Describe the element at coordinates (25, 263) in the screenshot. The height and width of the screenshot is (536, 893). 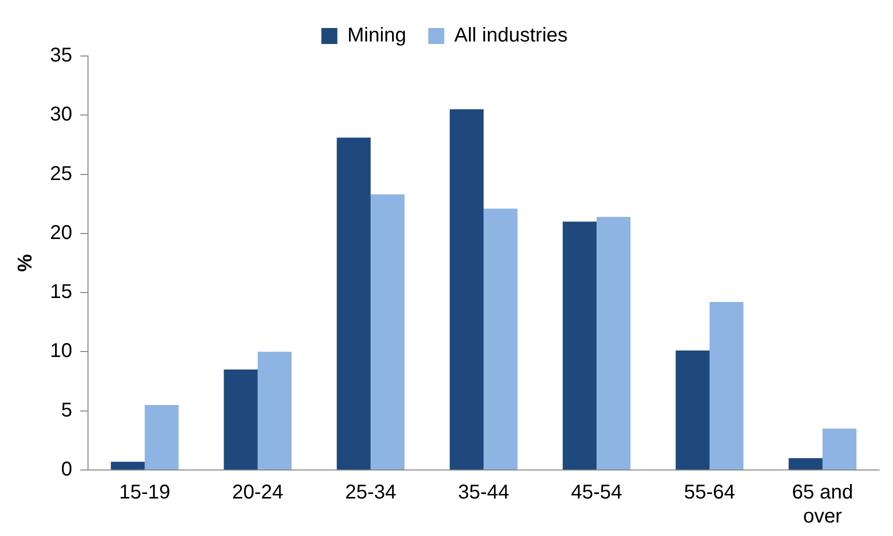
I see `y-axis-title: %` at that location.